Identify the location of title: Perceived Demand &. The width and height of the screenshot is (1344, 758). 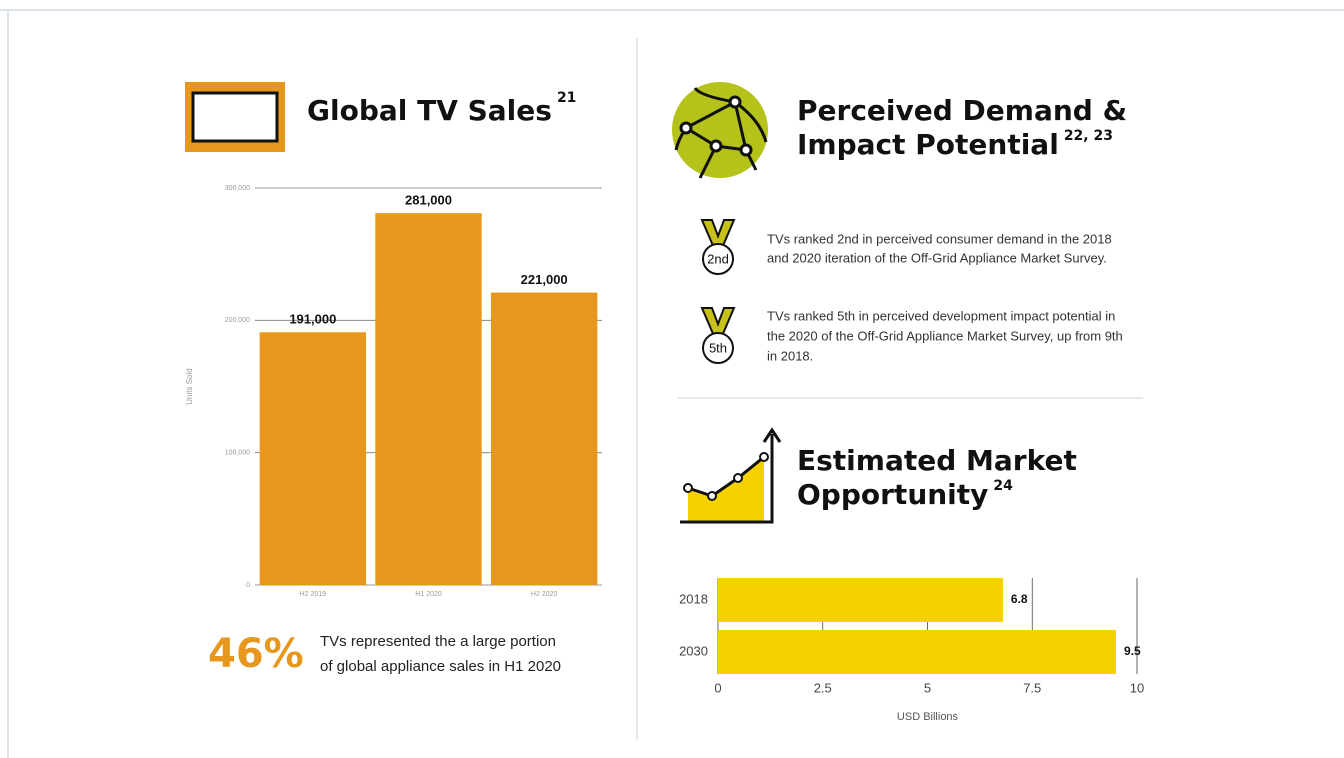
(962, 110).